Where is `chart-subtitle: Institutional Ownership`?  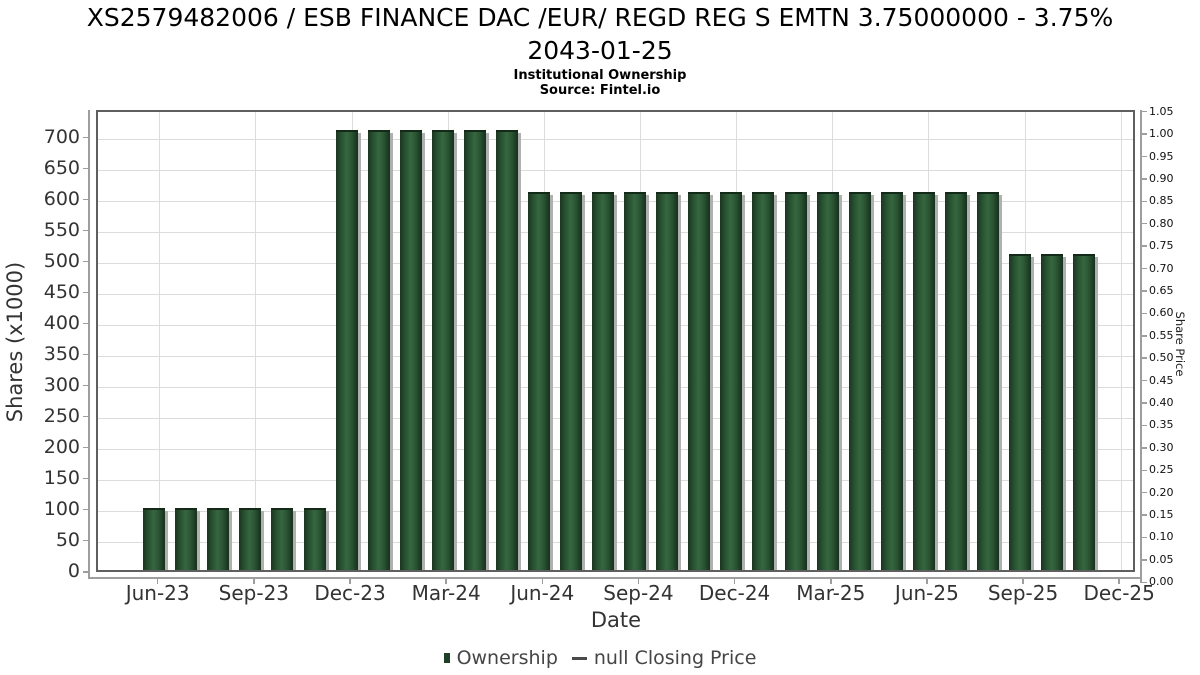 chart-subtitle: Institutional Ownership is located at coordinates (600, 75).